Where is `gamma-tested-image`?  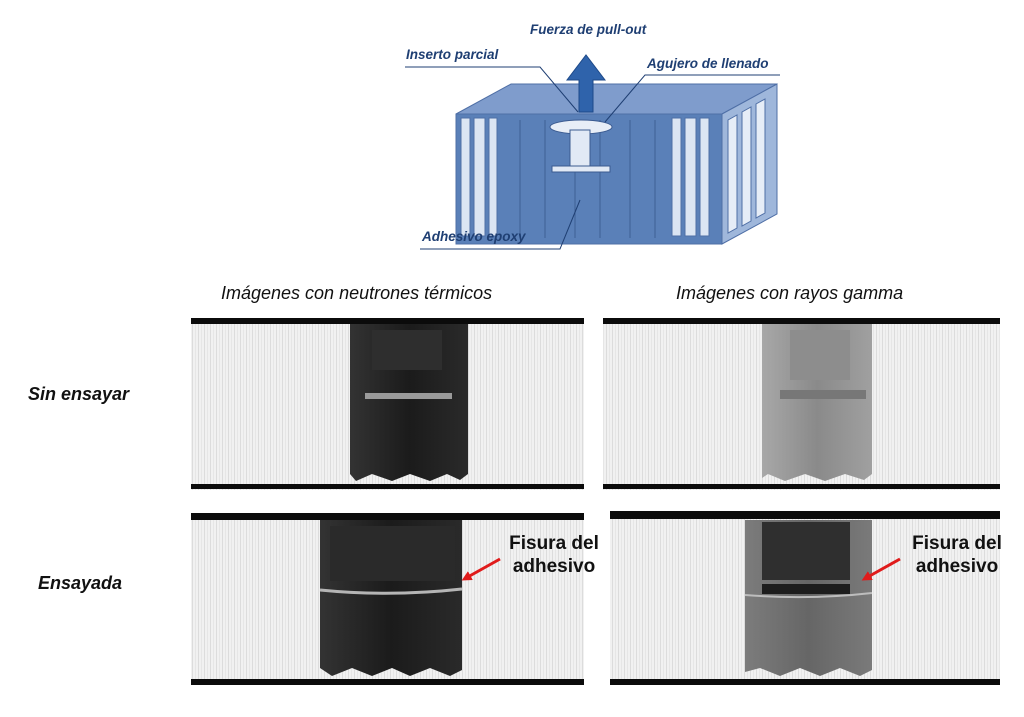 gamma-tested-image is located at coordinates (805, 598).